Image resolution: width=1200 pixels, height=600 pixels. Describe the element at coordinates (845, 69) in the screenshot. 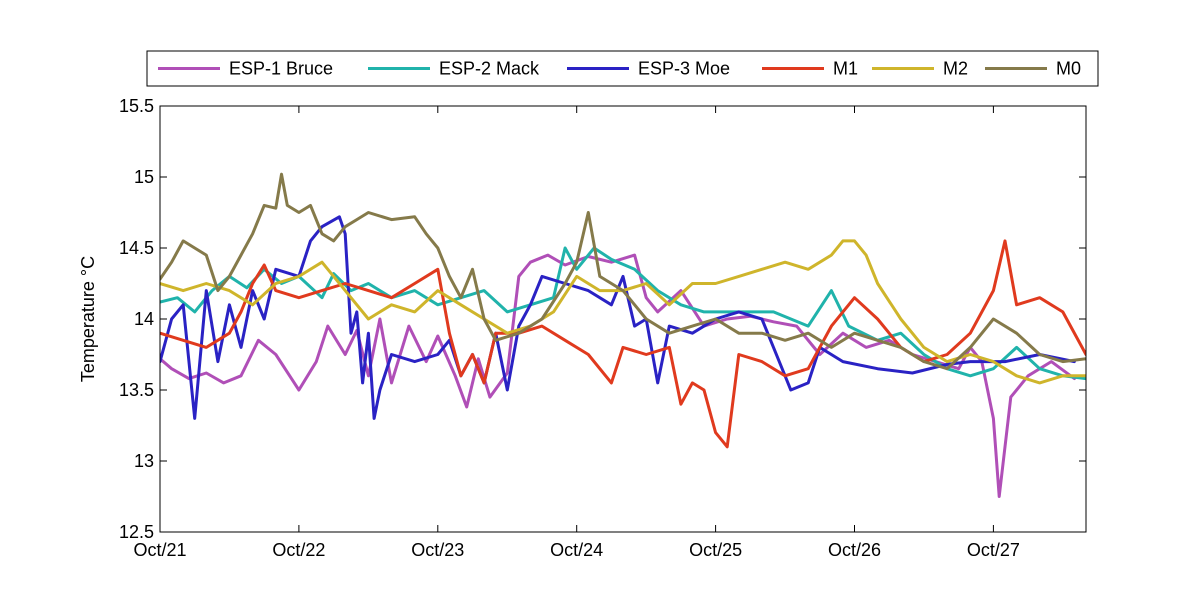

I see `legend-label-3: M1` at that location.